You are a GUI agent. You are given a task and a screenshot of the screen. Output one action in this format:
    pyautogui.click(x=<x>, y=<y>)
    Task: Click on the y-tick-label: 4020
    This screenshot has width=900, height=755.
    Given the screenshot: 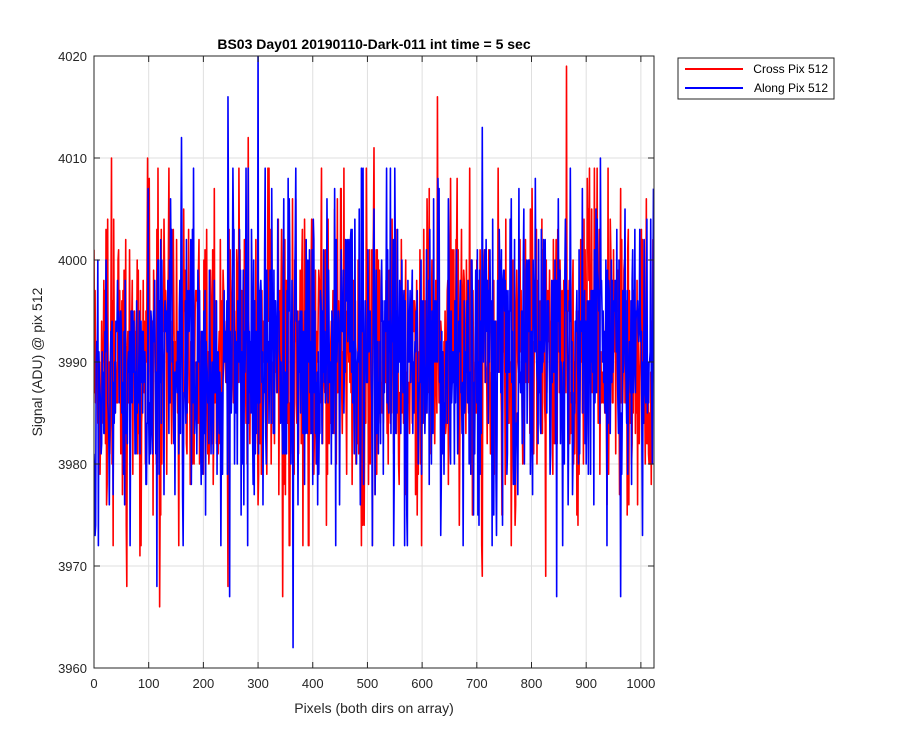 What is the action you would take?
    pyautogui.click(x=72, y=56)
    